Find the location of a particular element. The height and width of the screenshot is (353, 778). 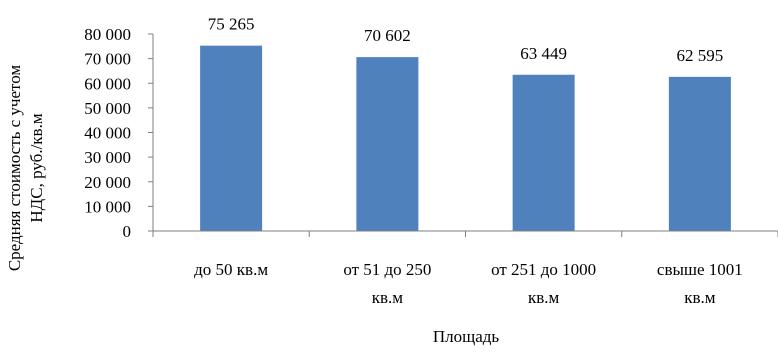

y-tick-label: 0 is located at coordinates (127, 231).